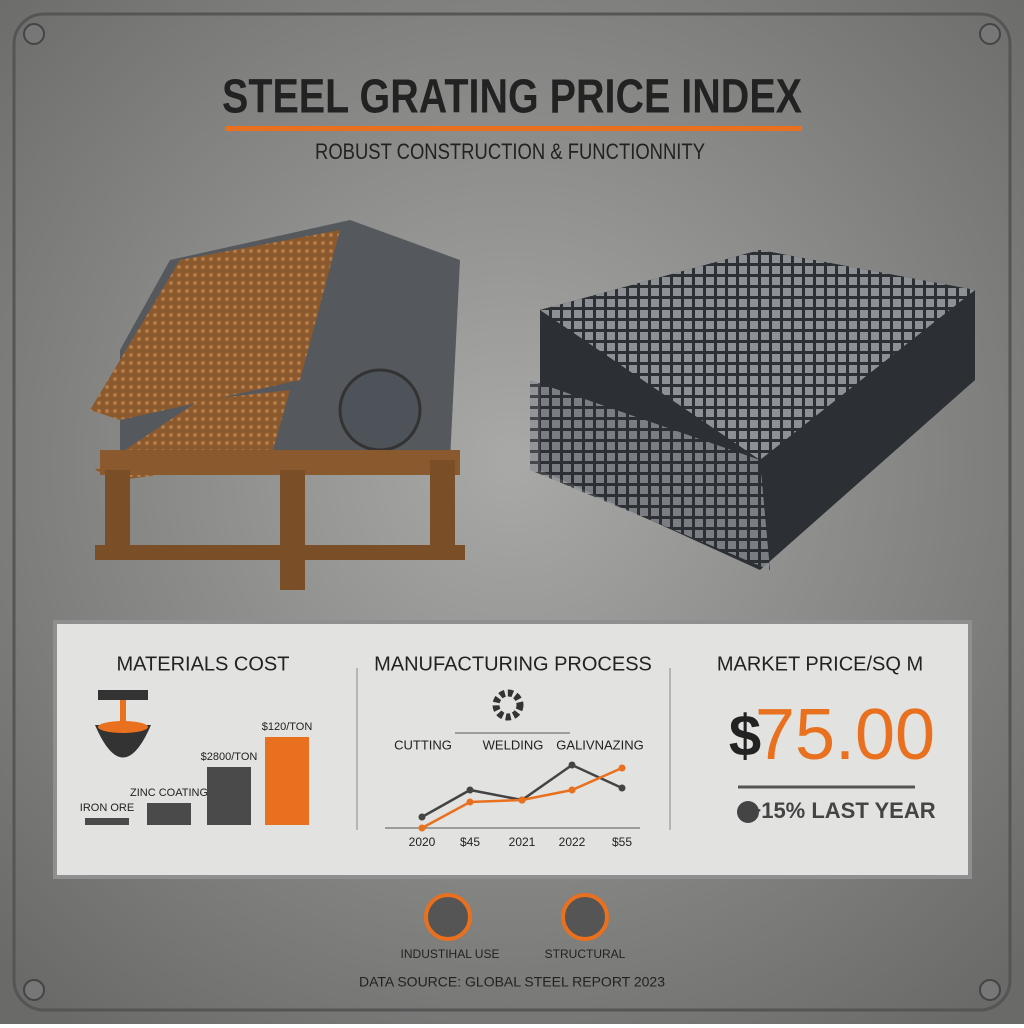 This screenshot has height=1028, width=1024. I want to click on coin-icon, so click(748, 812).